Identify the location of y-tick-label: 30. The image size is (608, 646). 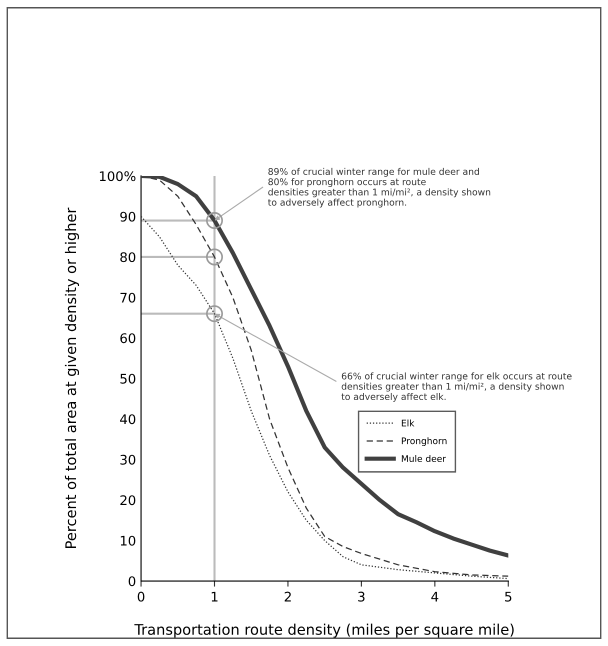
(128, 459).